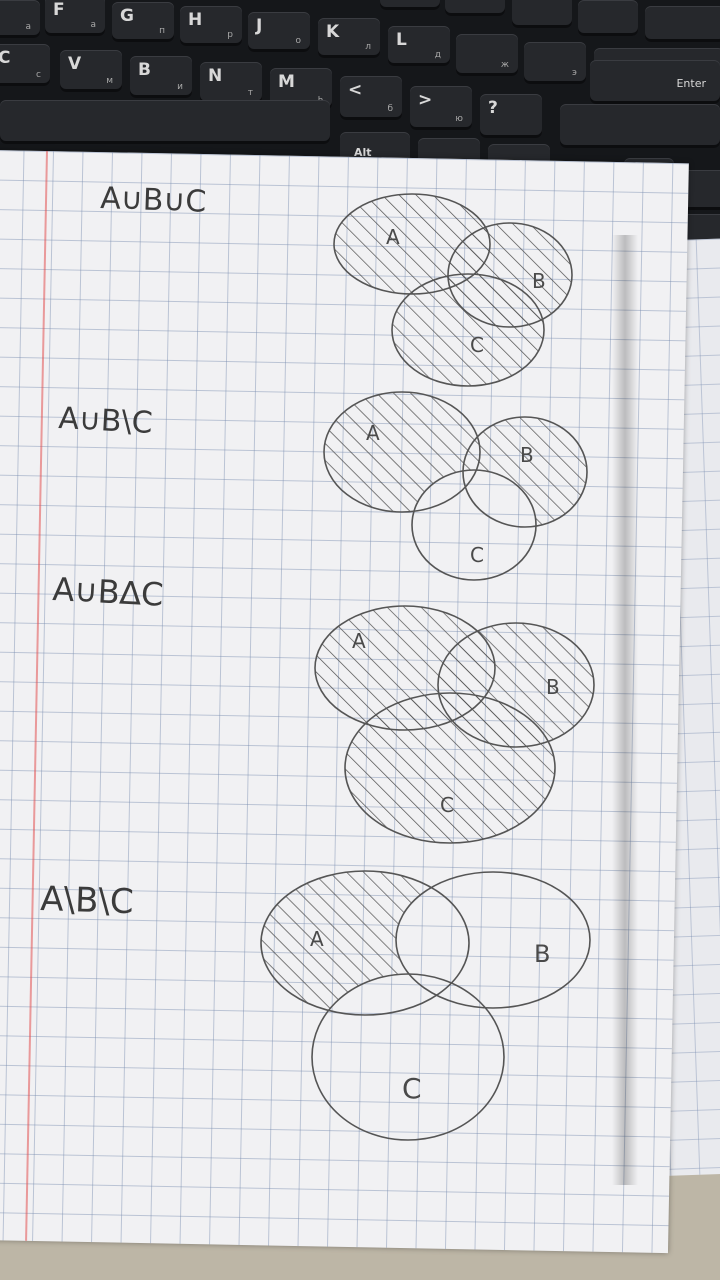  I want to click on label-a: A, so click(317, 939).